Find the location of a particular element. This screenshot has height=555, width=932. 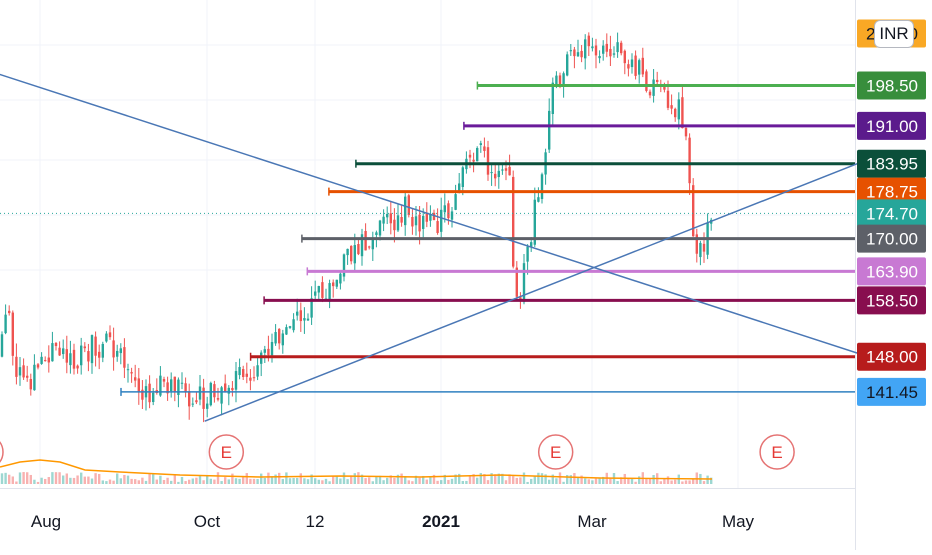

time-tick-label: Aug is located at coordinates (46, 521).